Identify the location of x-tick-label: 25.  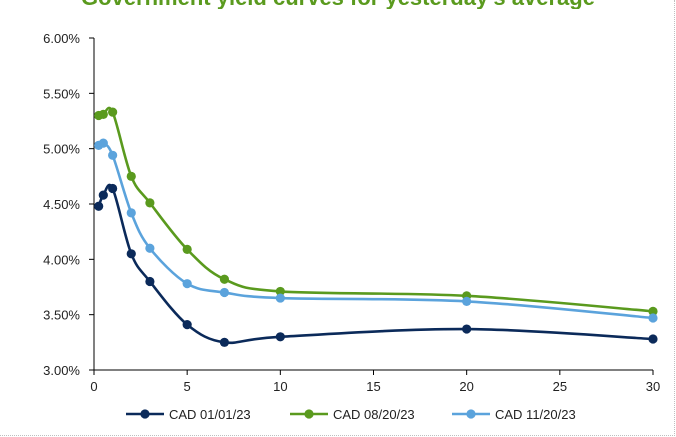
(560, 386).